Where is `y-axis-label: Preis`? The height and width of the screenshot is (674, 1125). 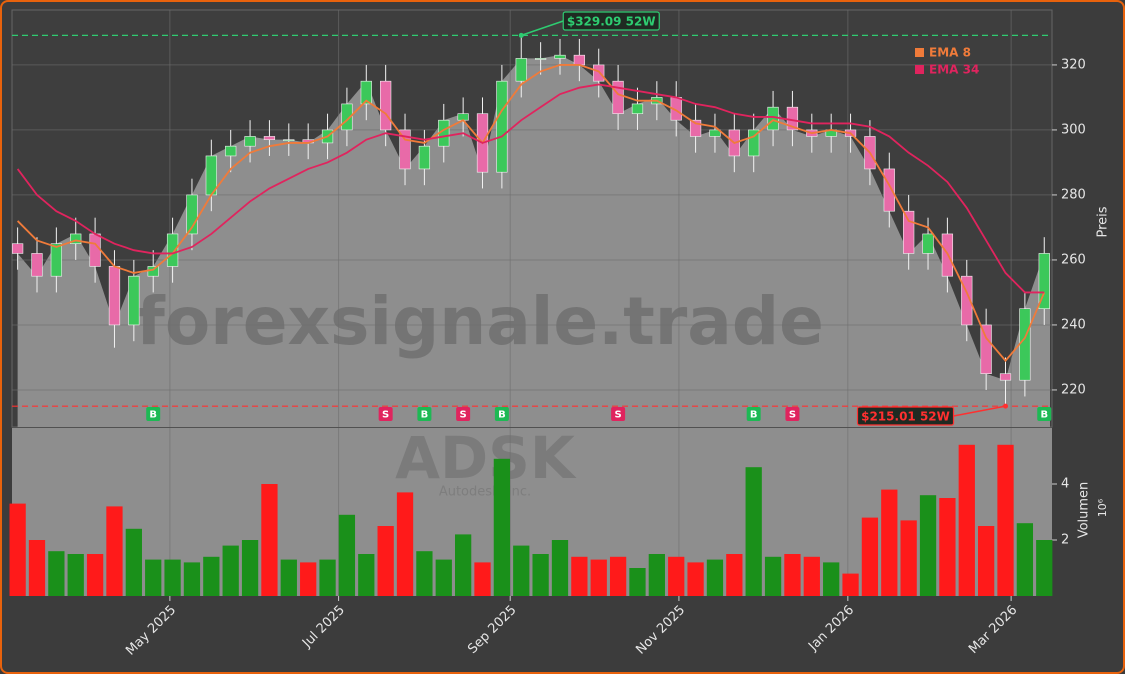
y-axis-label: Preis is located at coordinates (1103, 221).